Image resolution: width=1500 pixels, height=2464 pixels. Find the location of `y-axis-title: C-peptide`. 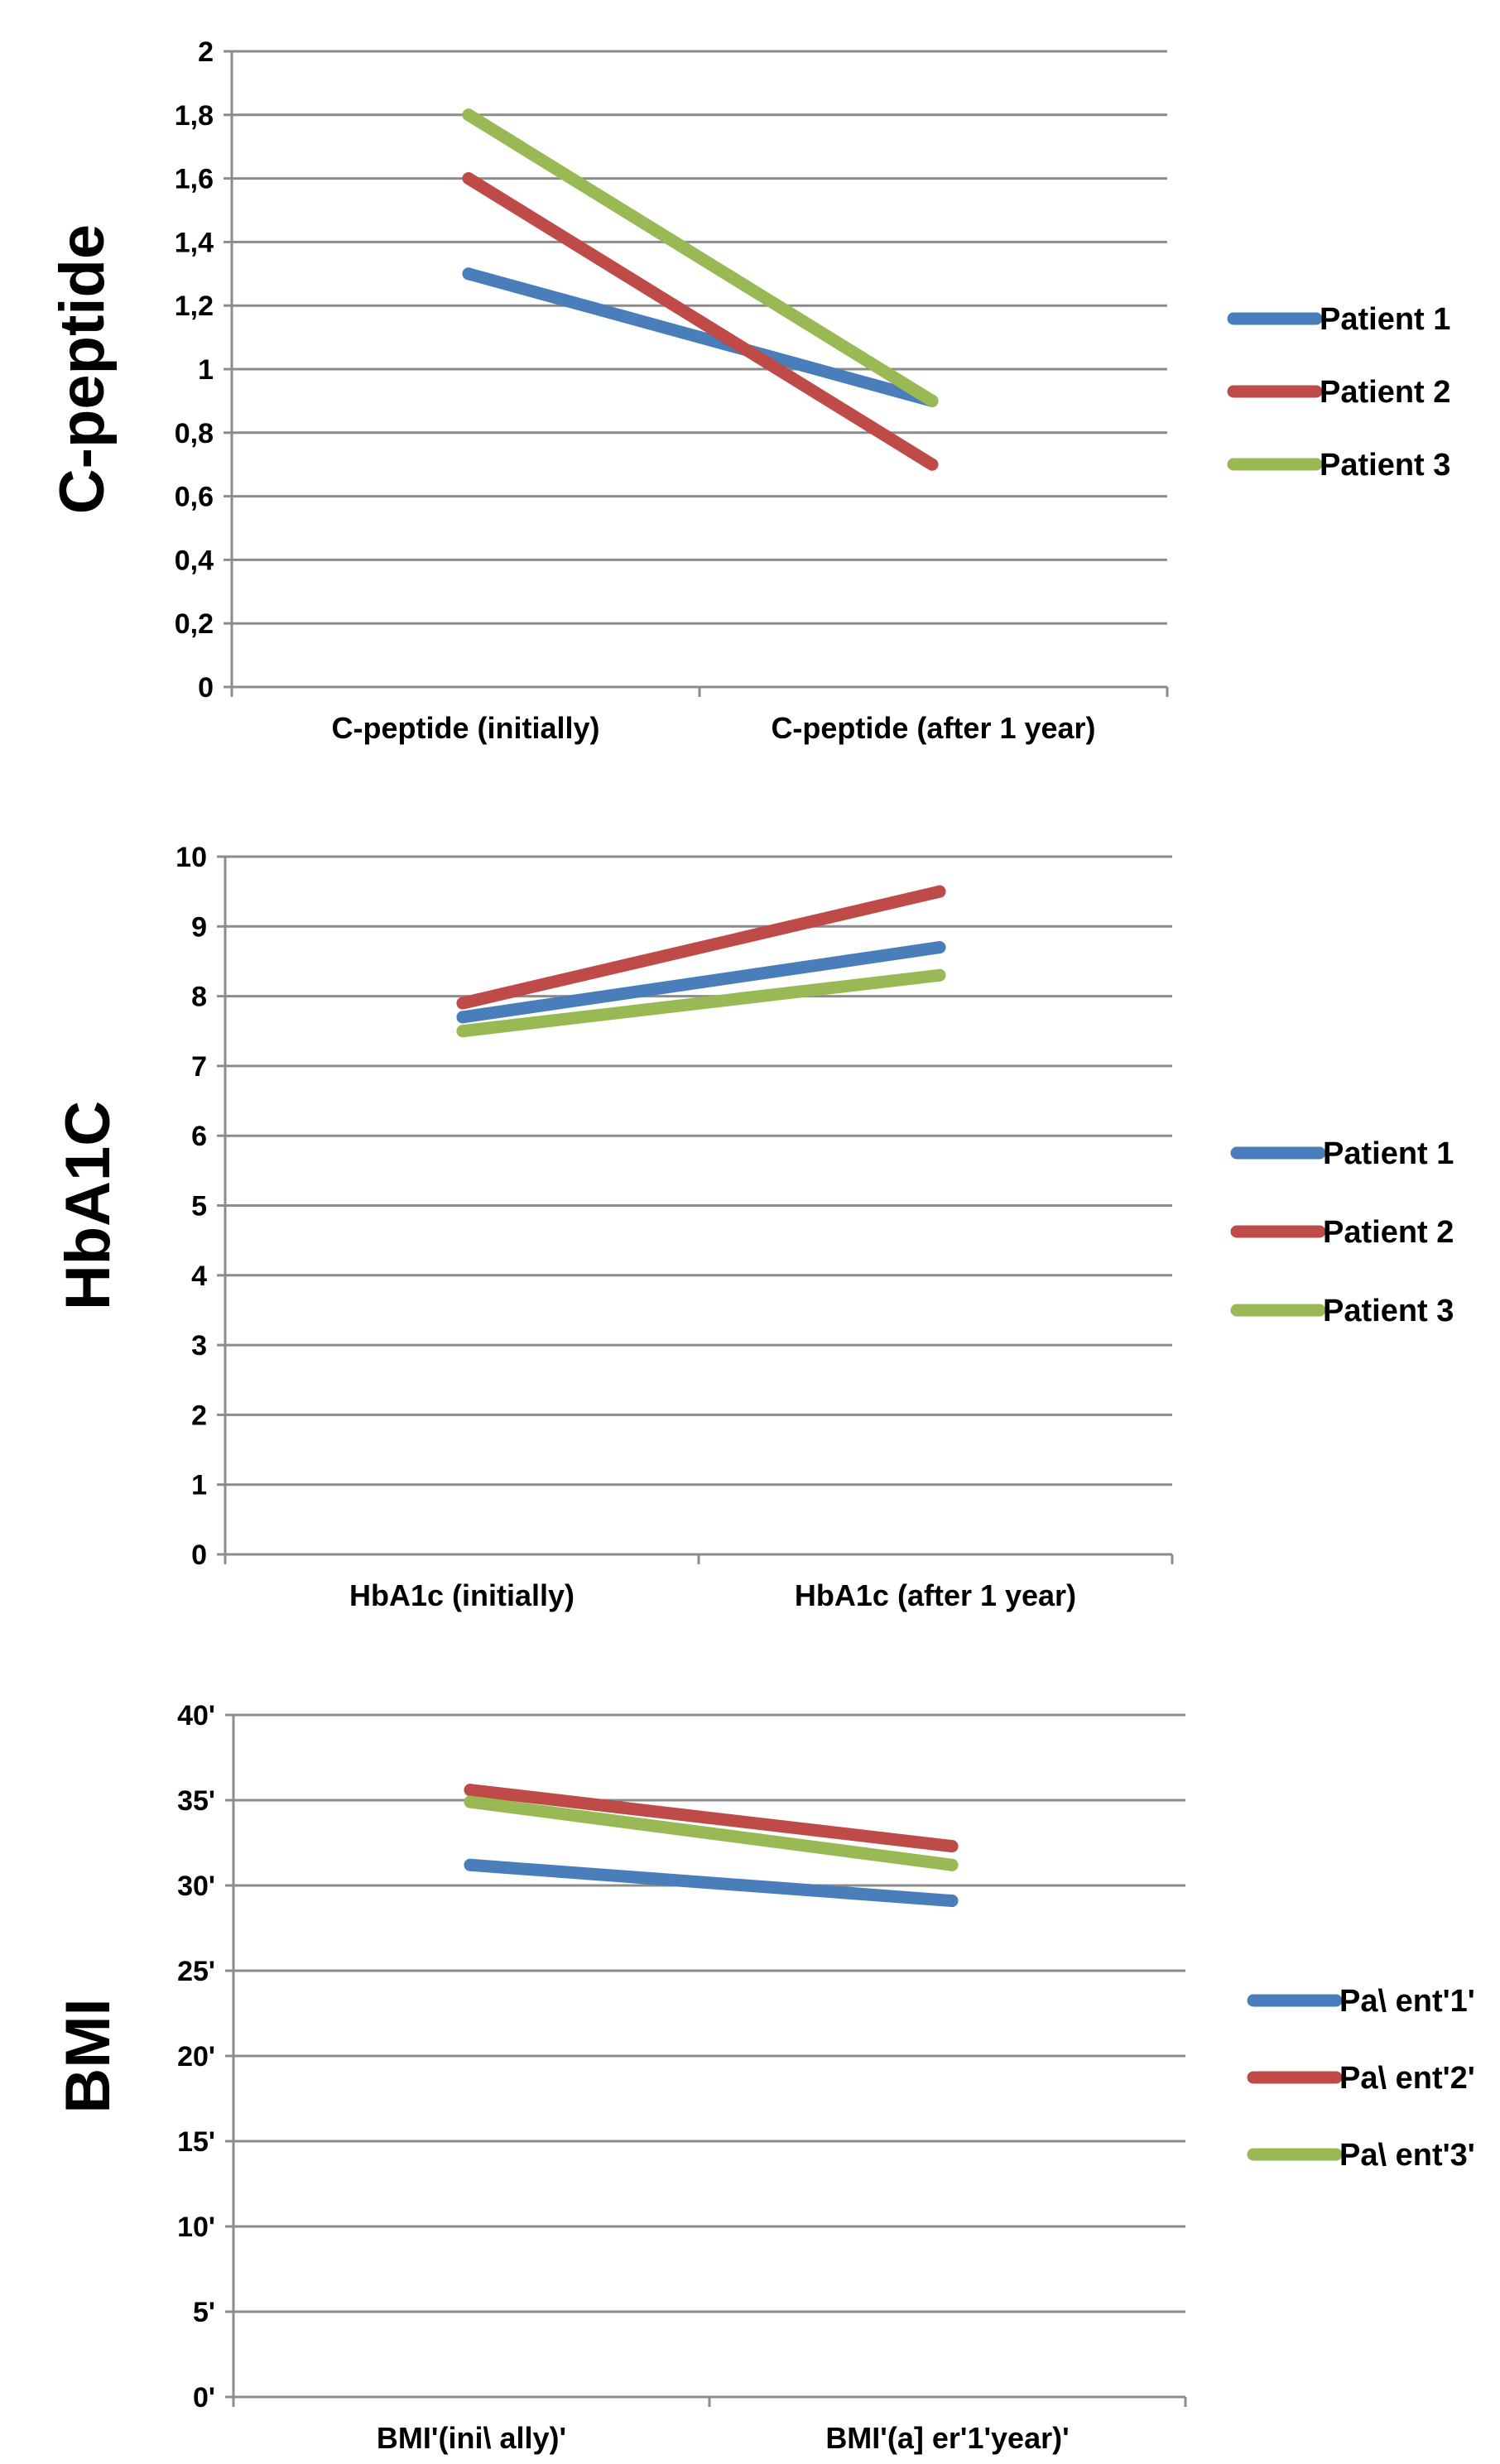

y-axis-title: C-peptide is located at coordinates (82, 369).